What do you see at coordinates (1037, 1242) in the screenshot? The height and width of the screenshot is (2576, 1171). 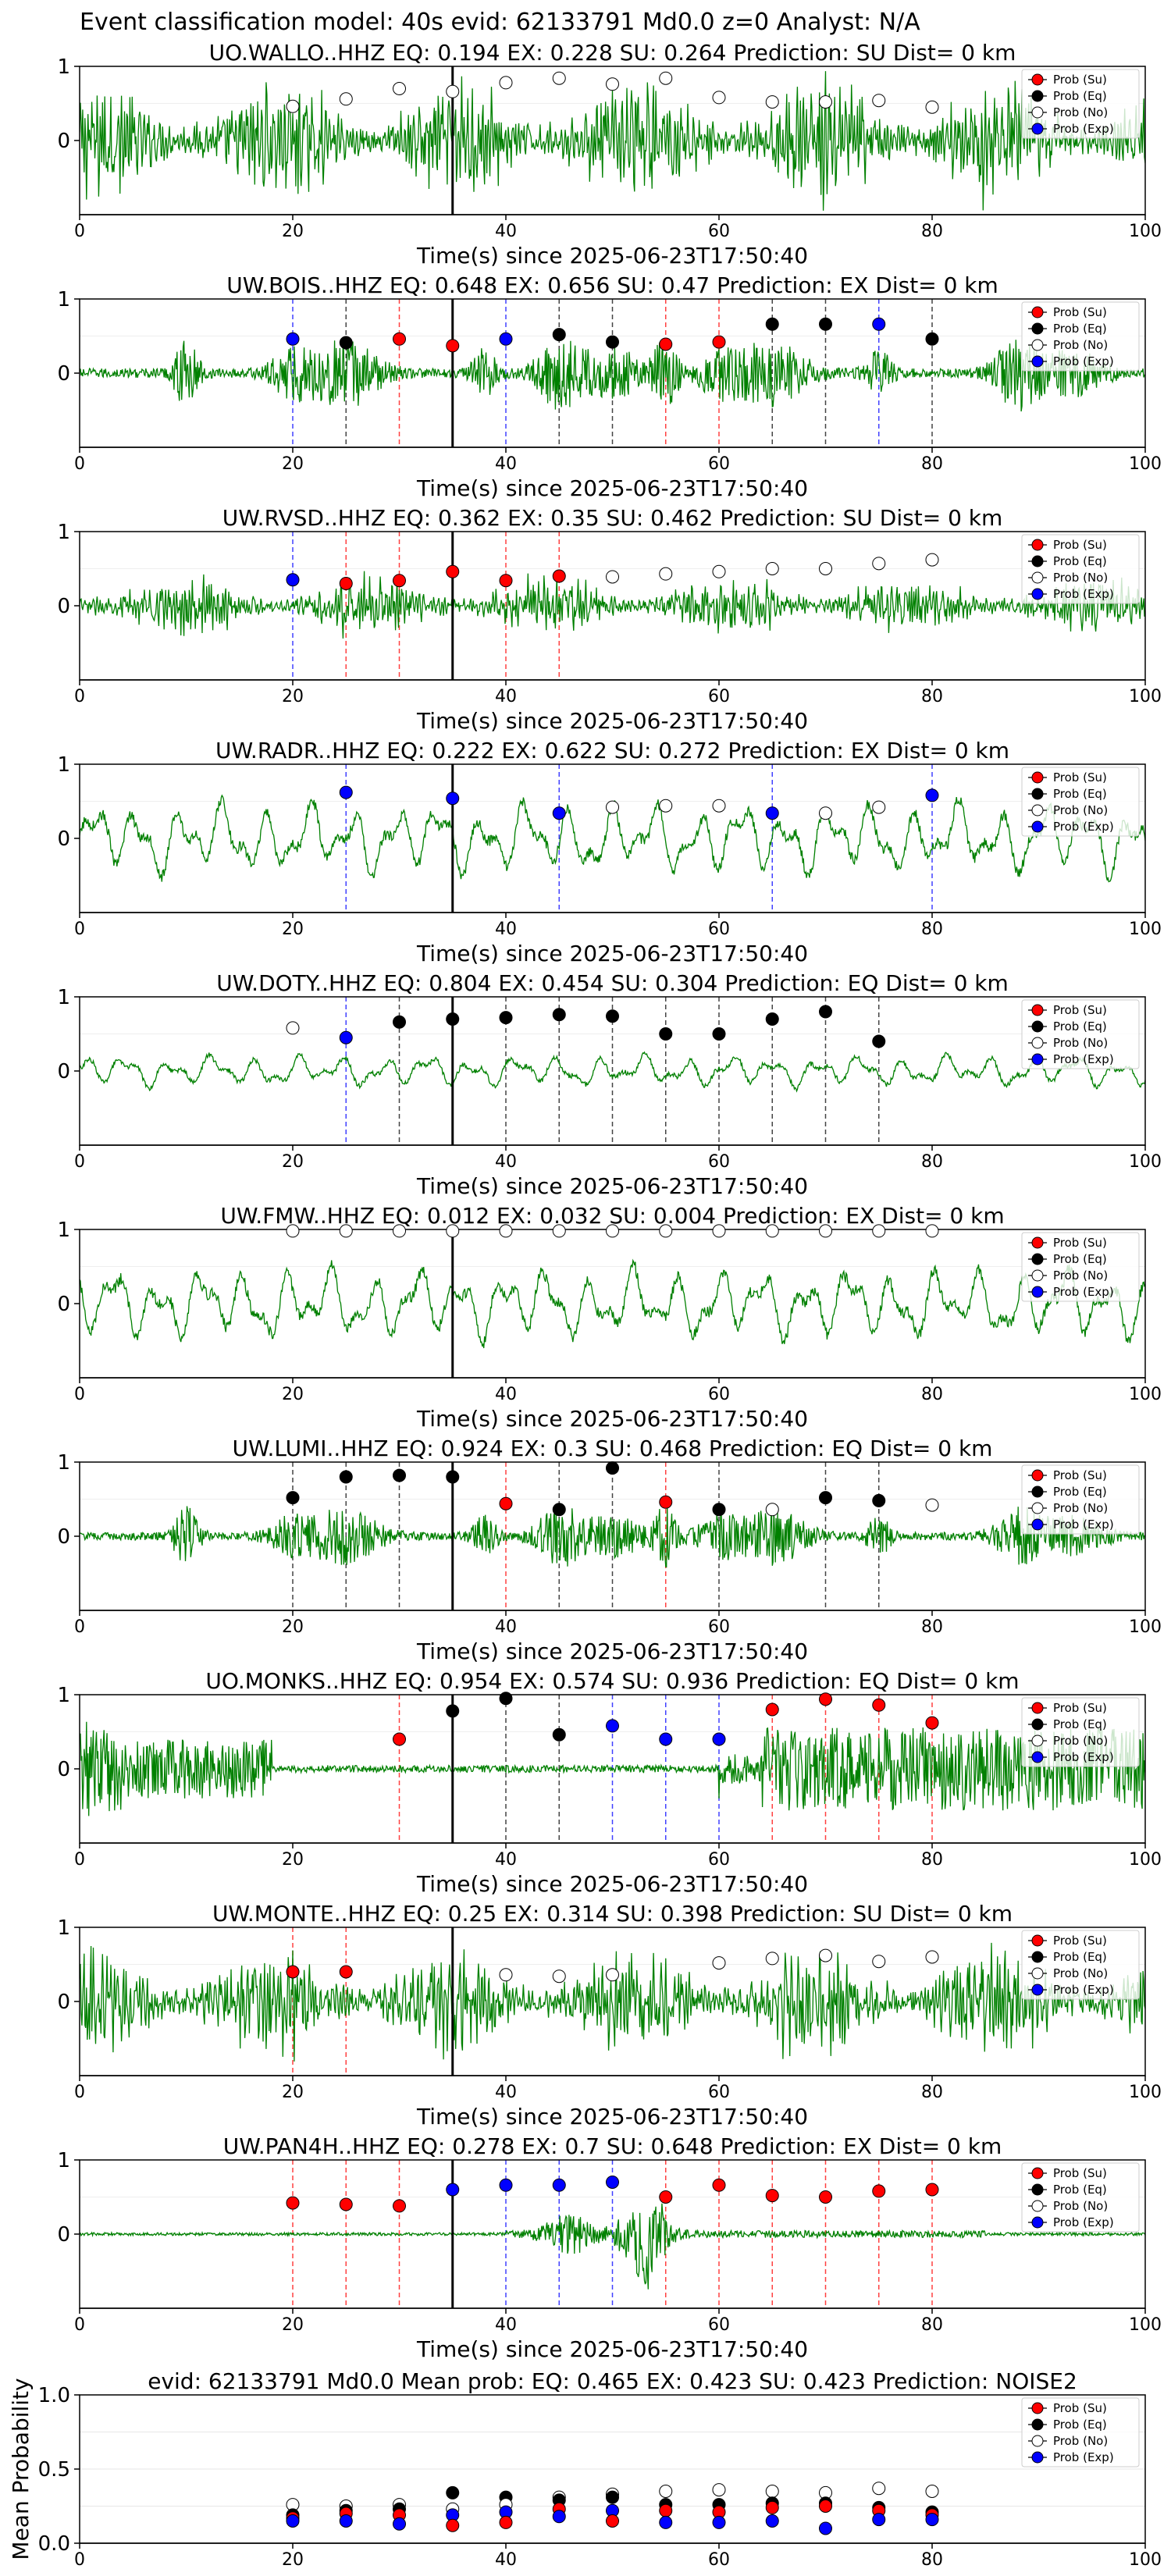 I see `legend-marker-su` at bounding box center [1037, 1242].